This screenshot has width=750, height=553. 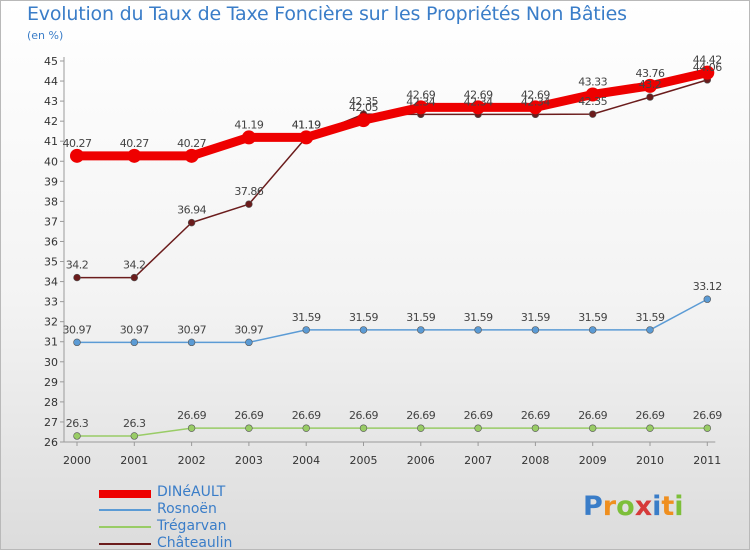 I want to click on data-label: 44.06, so click(x=707, y=67).